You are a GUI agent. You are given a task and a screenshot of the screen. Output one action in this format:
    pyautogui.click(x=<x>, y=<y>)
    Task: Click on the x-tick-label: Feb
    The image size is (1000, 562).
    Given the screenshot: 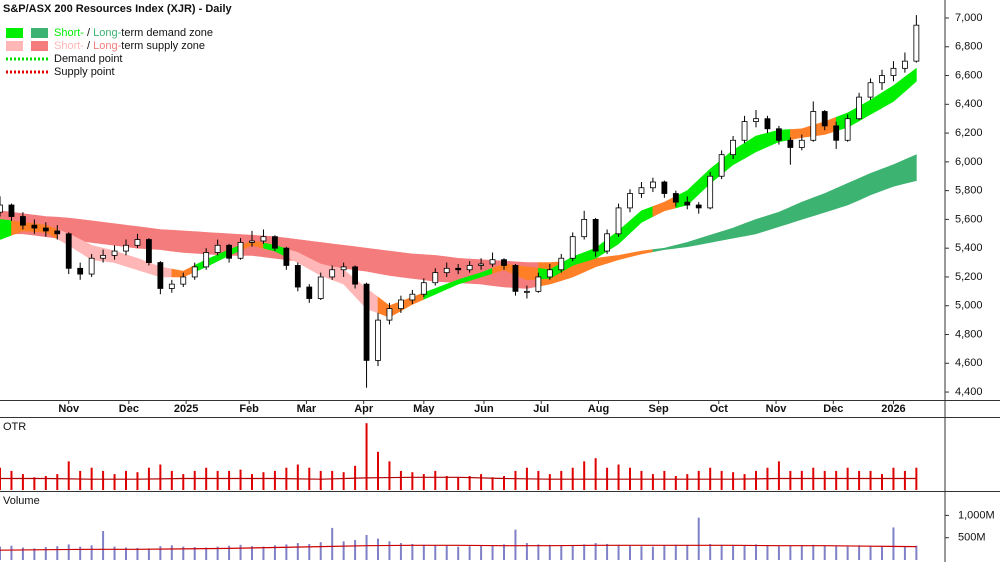 What is the action you would take?
    pyautogui.click(x=249, y=409)
    